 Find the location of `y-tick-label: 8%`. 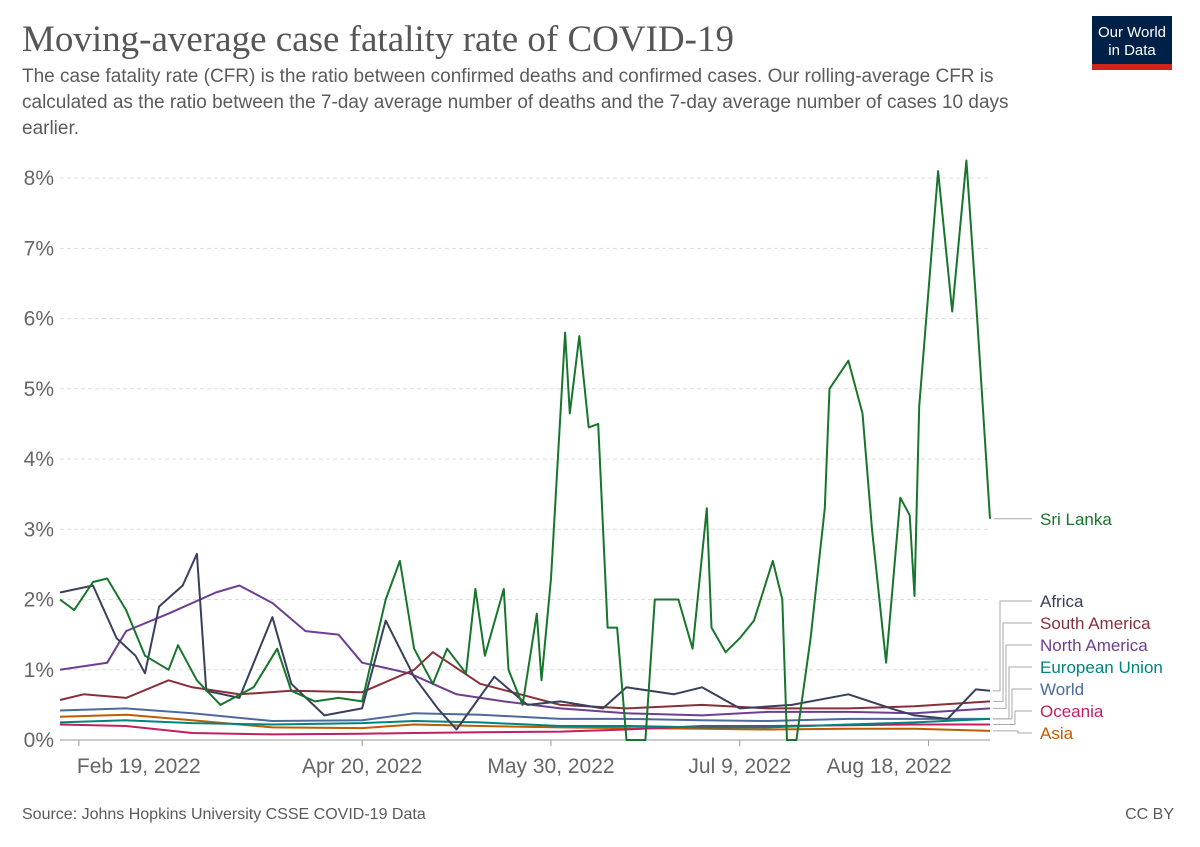

y-tick-label: 8% is located at coordinates (39, 178).